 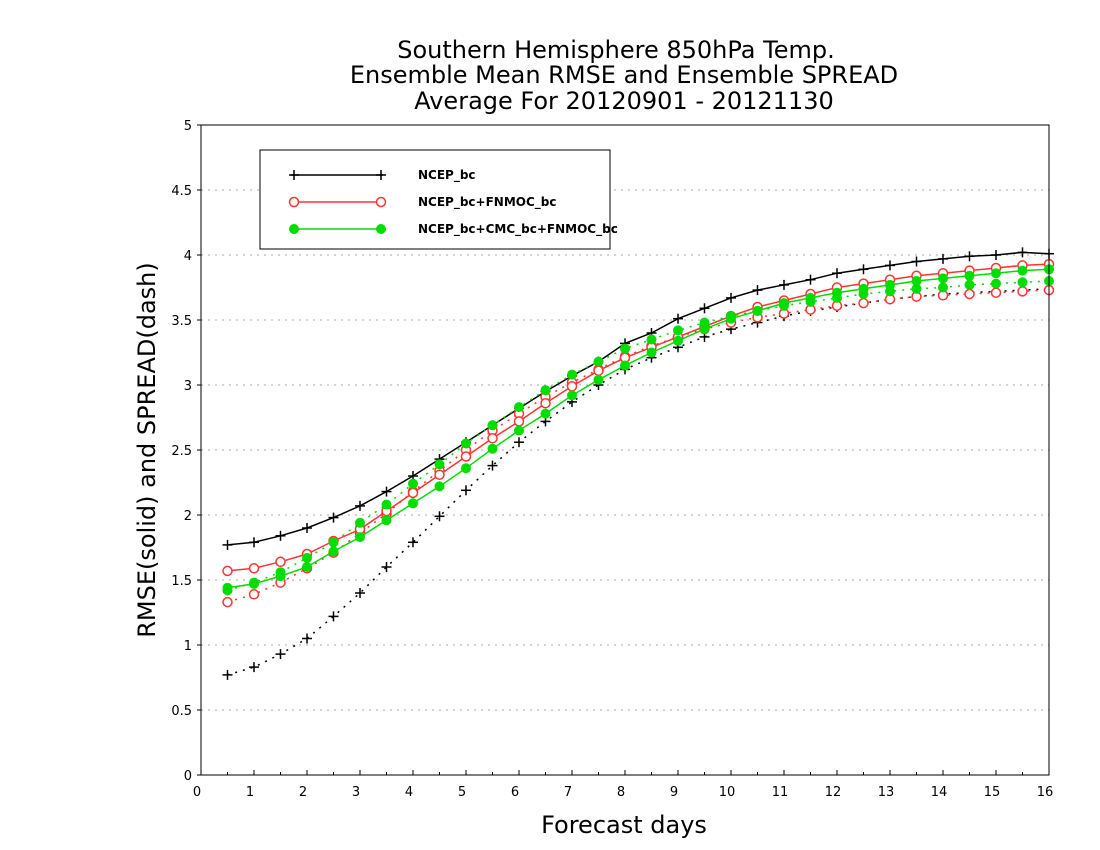 What do you see at coordinates (356, 792) in the screenshot?
I see `x-tick-label: 3` at bounding box center [356, 792].